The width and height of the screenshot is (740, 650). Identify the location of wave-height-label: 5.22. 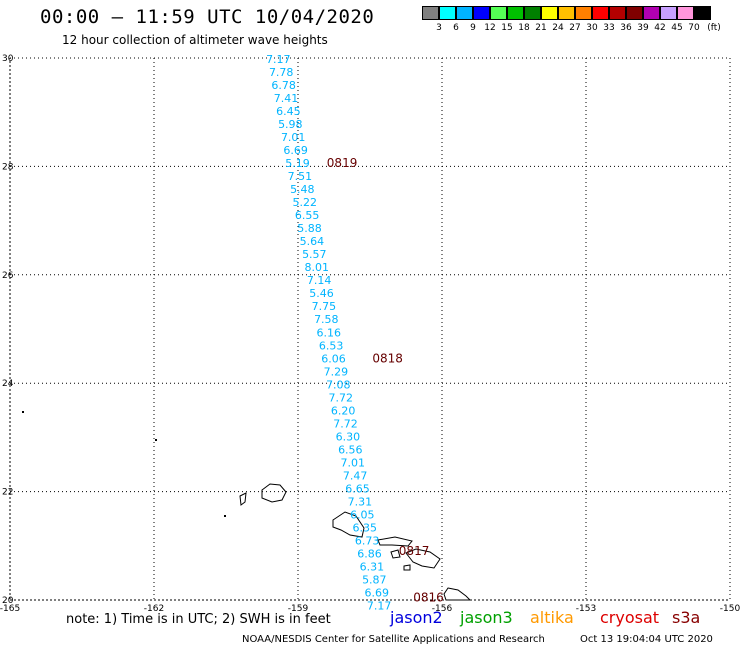
(304, 202).